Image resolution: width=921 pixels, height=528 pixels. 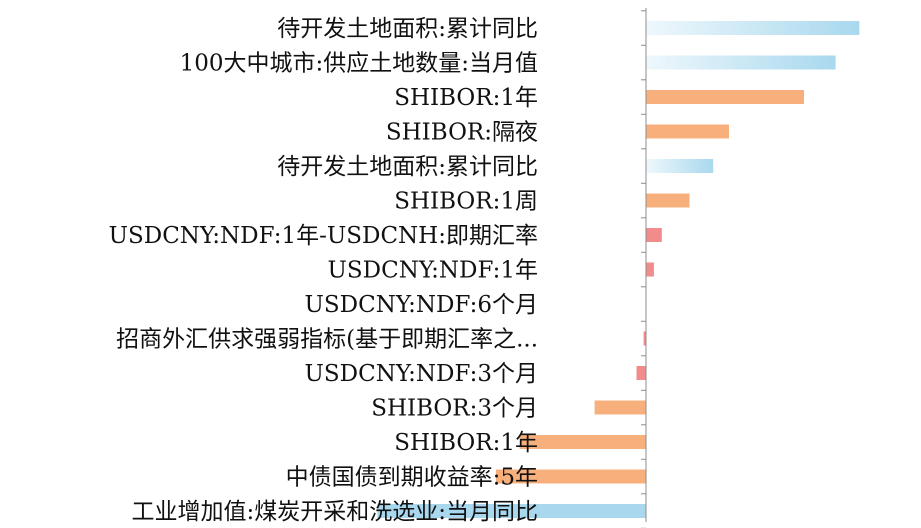 I want to click on category-label-2: SHIBOR:1年, so click(x=466, y=98).